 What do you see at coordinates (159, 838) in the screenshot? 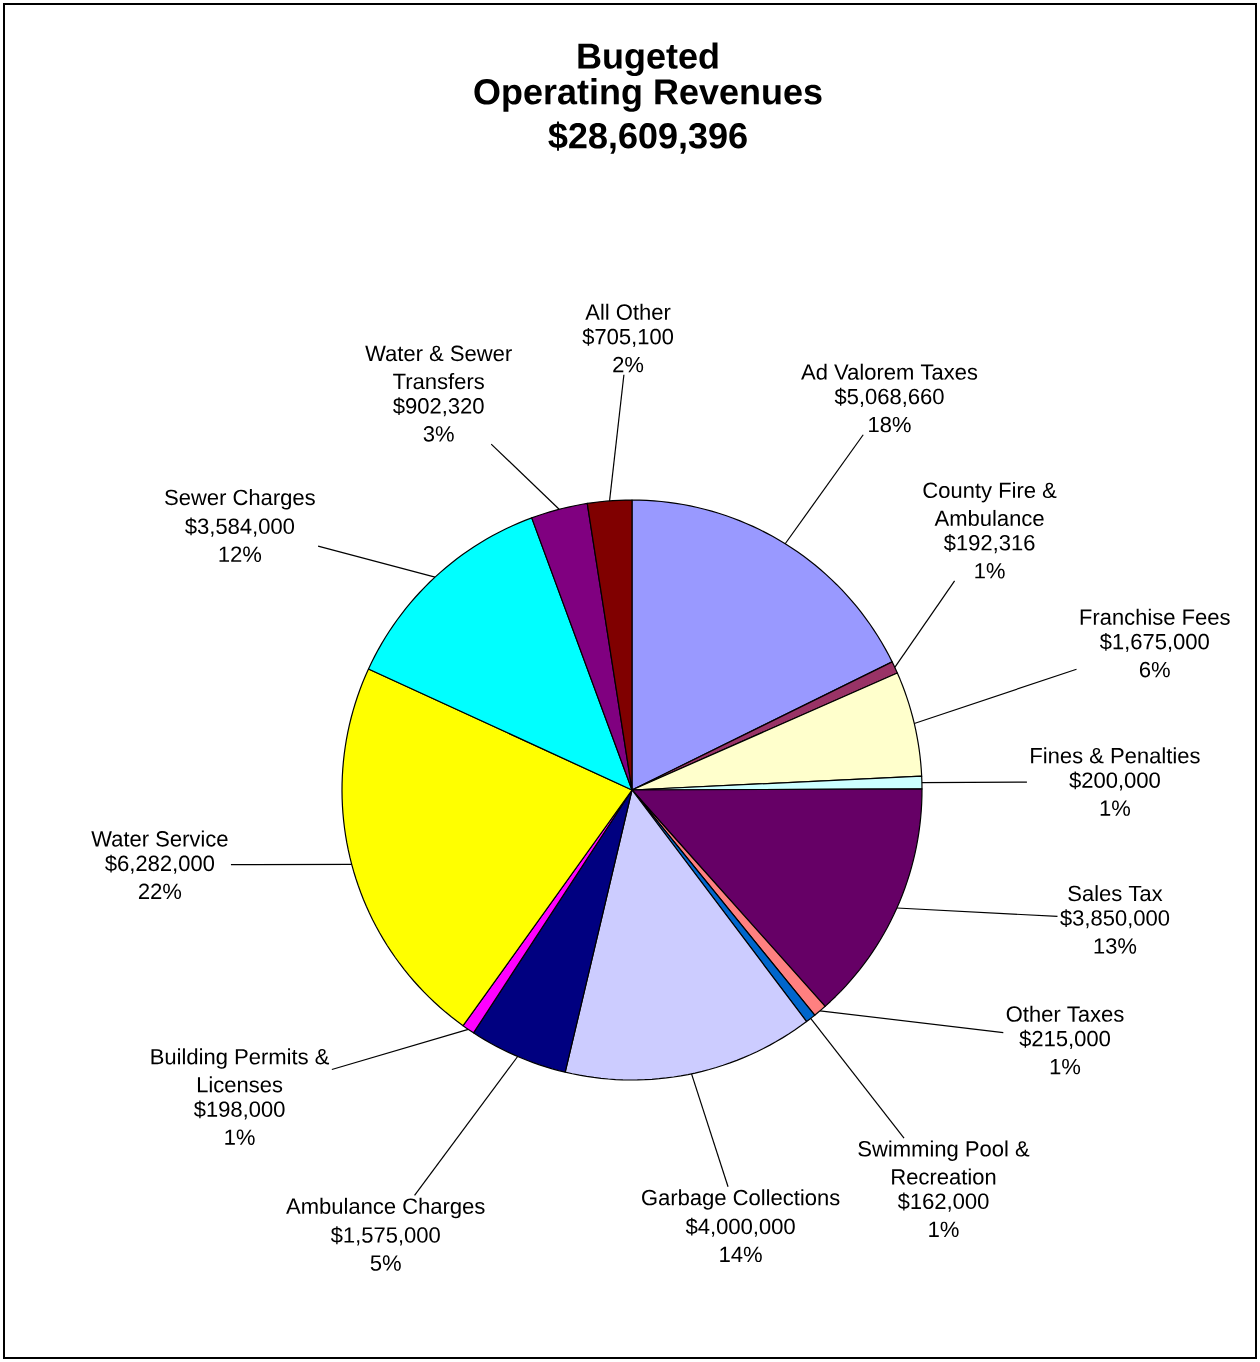
I see `slice-label: Water Service` at bounding box center [159, 838].